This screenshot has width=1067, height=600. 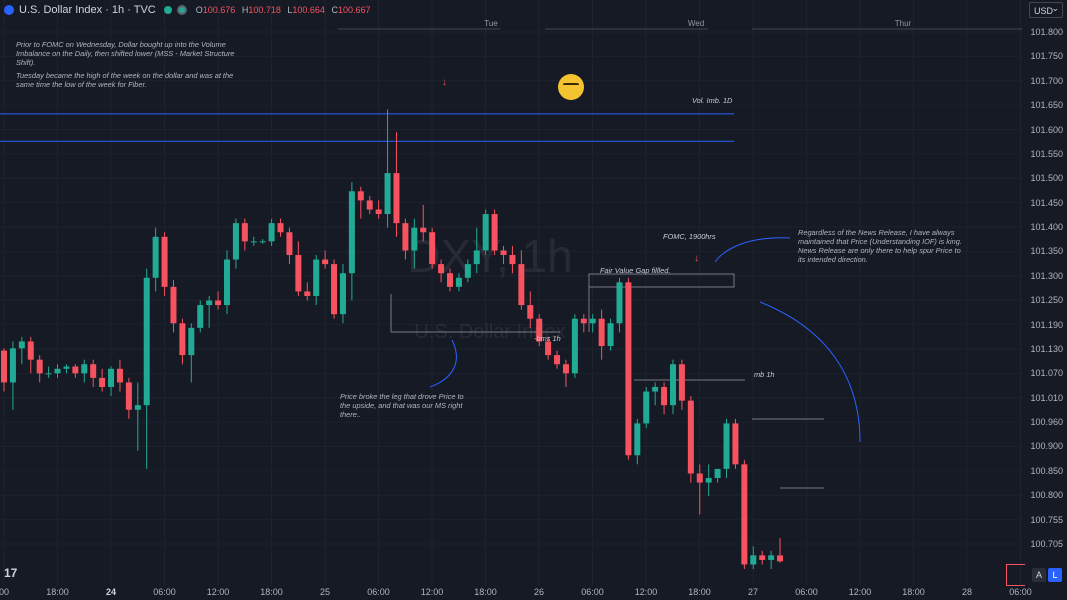 What do you see at coordinates (283, 10) in the screenshot?
I see `ohlc-readout: O100.676 H100.718 L100.664 C100.667` at bounding box center [283, 10].